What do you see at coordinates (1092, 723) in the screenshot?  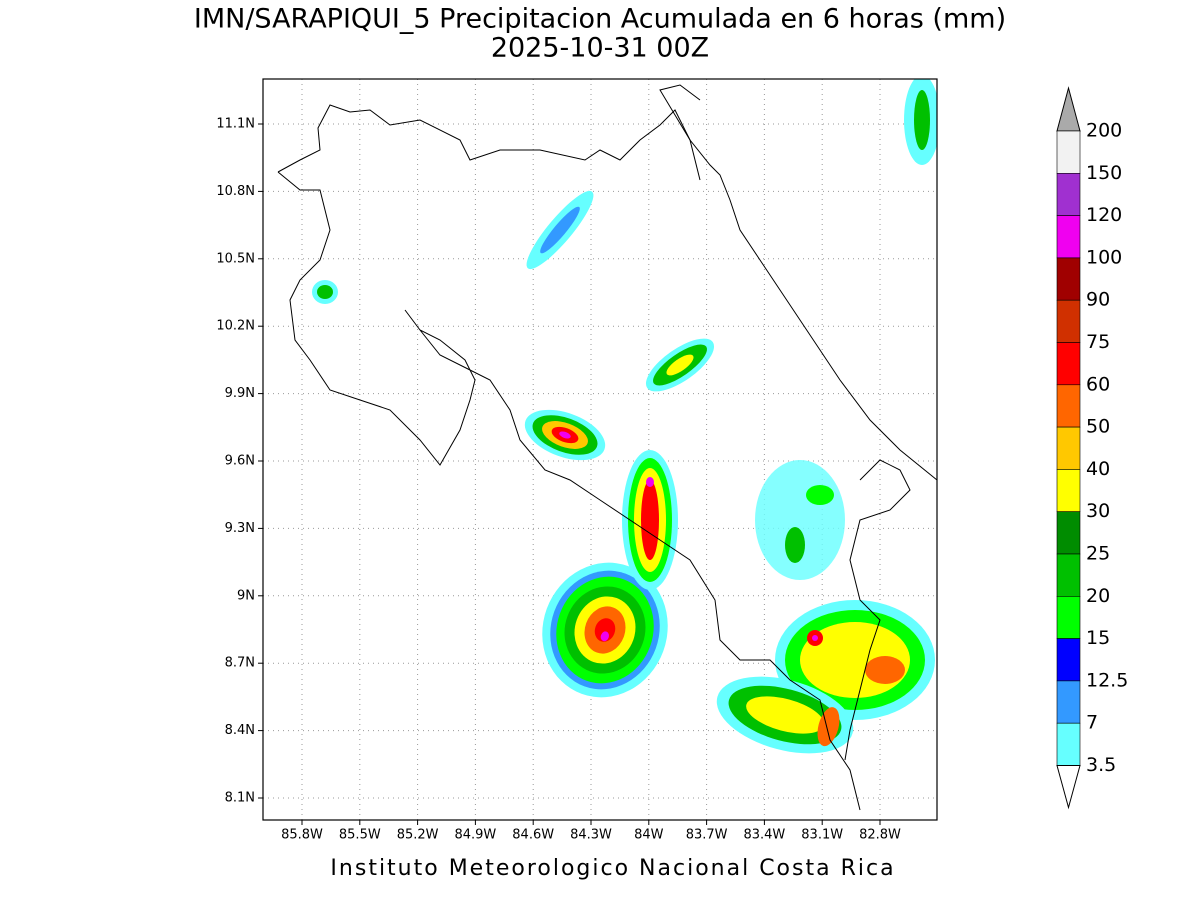 I see `colorbar-label: 7` at bounding box center [1092, 723].